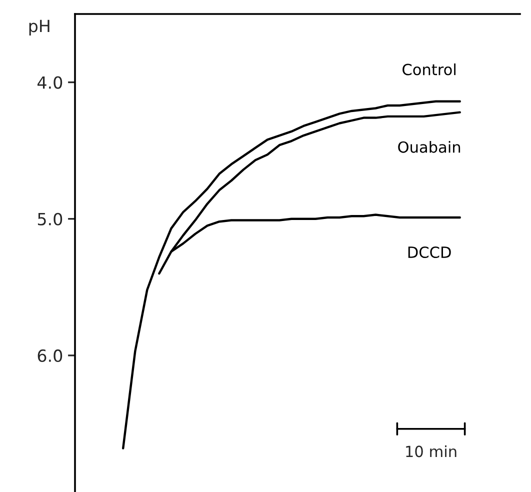  Describe the element at coordinates (429, 252) in the screenshot. I see `series-label: DCCD` at that location.